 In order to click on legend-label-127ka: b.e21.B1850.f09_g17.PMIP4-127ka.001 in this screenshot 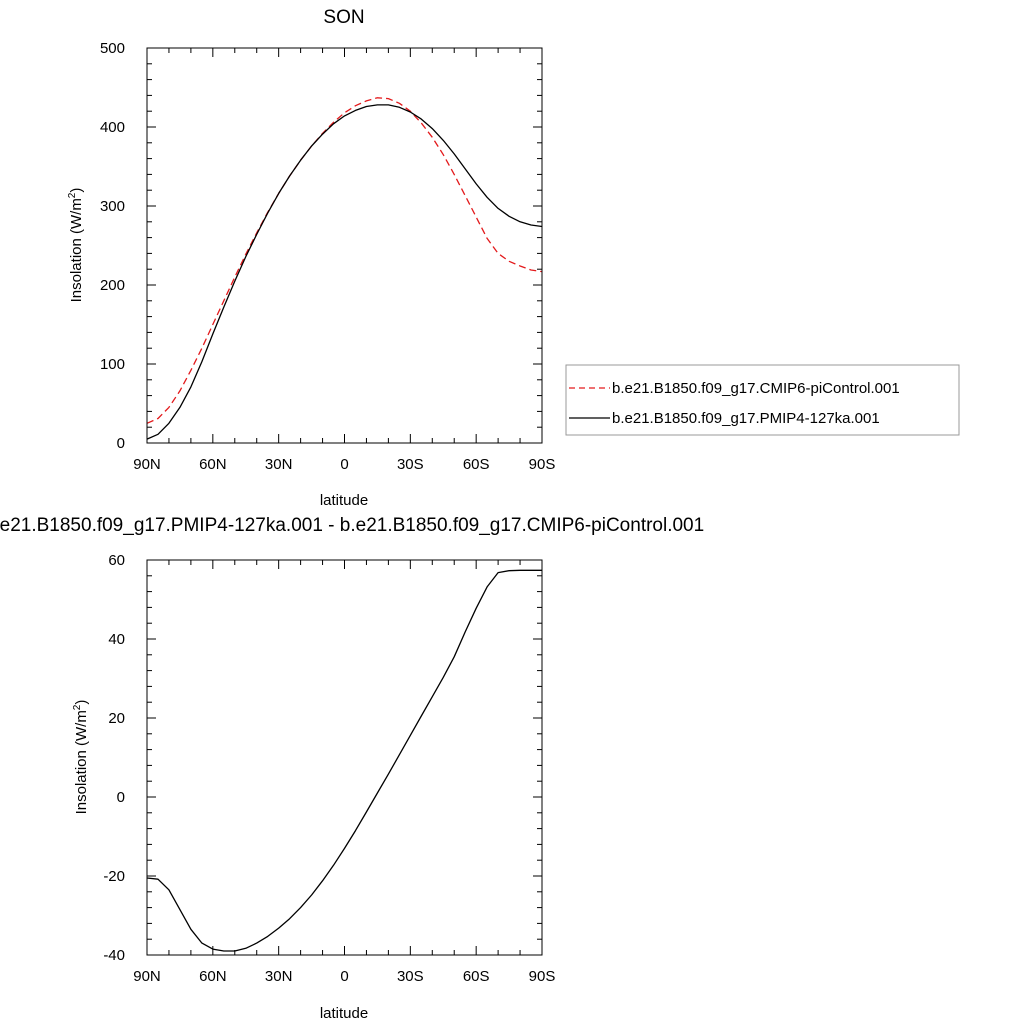, I will do `click(746, 418)`.